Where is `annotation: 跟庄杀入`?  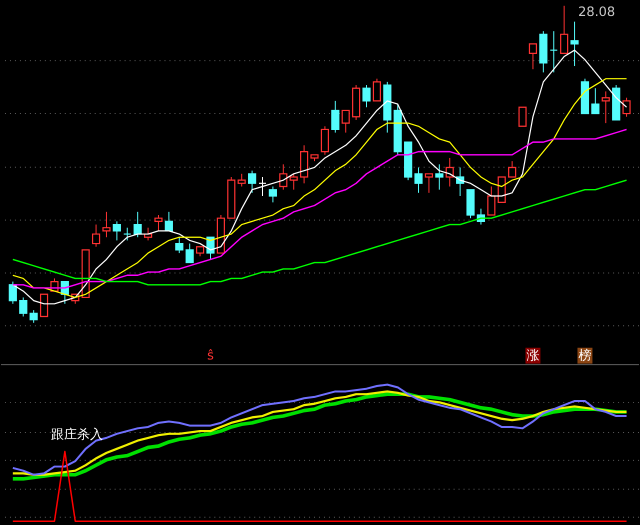 annotation: 跟庄杀入 is located at coordinates (76, 435).